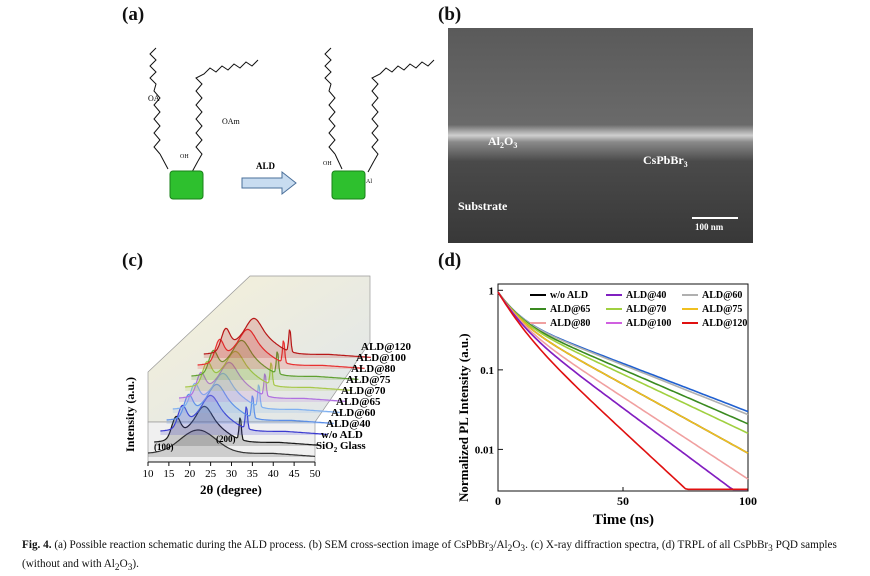  What do you see at coordinates (569, 295) in the screenshot?
I see `trpl-legend-label-0: w/o ALD` at bounding box center [569, 295].